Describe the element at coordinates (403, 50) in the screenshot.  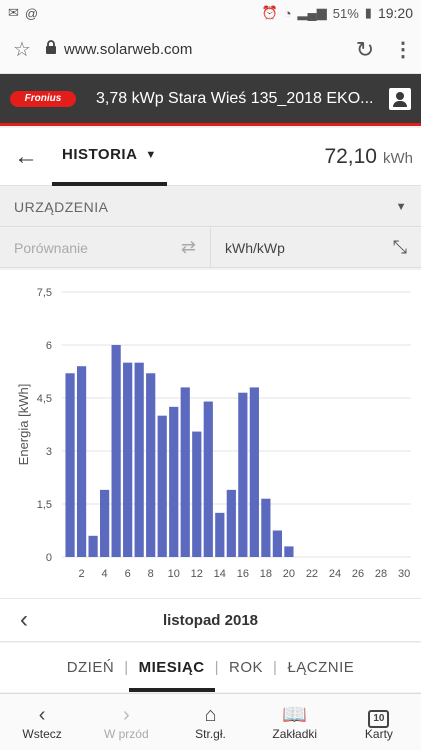
I see `menu-dots-icon: ⋮` at that location.